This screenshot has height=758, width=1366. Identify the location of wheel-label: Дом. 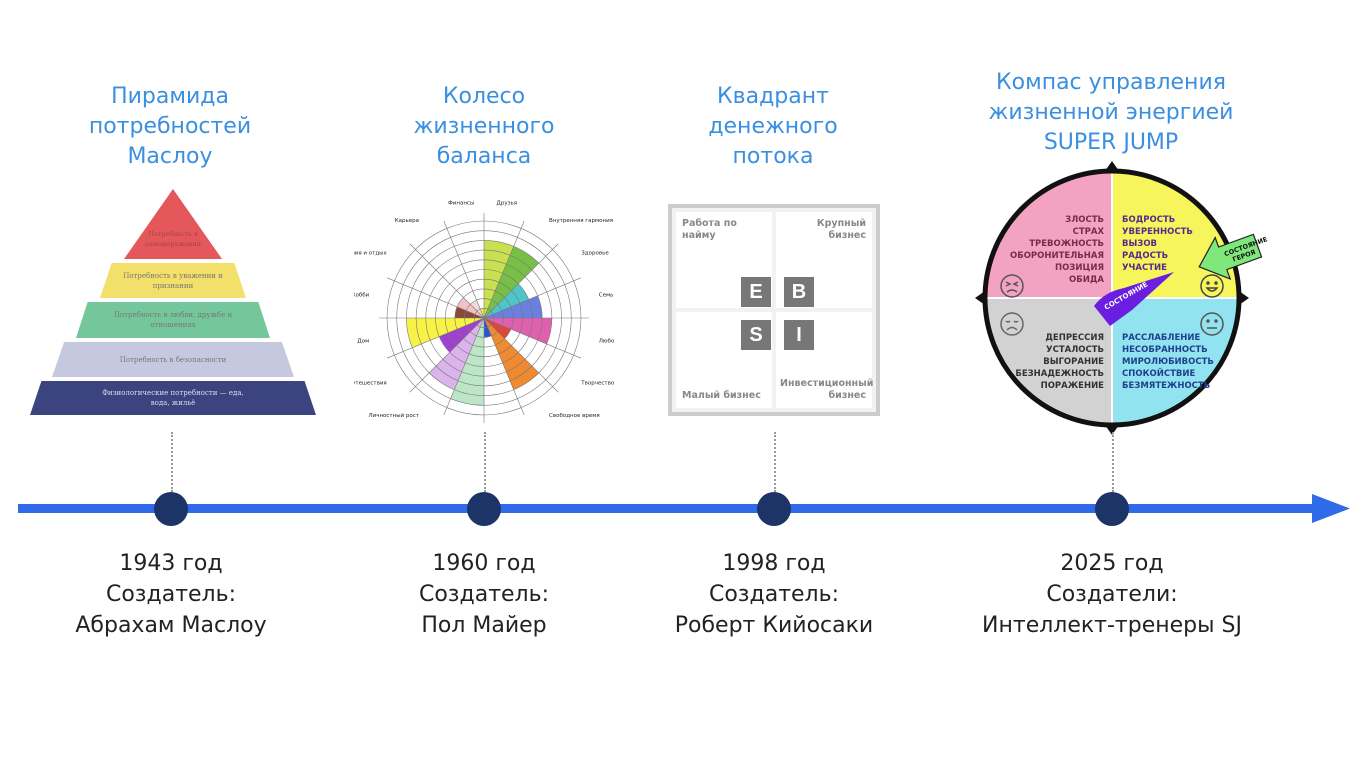
(363, 341).